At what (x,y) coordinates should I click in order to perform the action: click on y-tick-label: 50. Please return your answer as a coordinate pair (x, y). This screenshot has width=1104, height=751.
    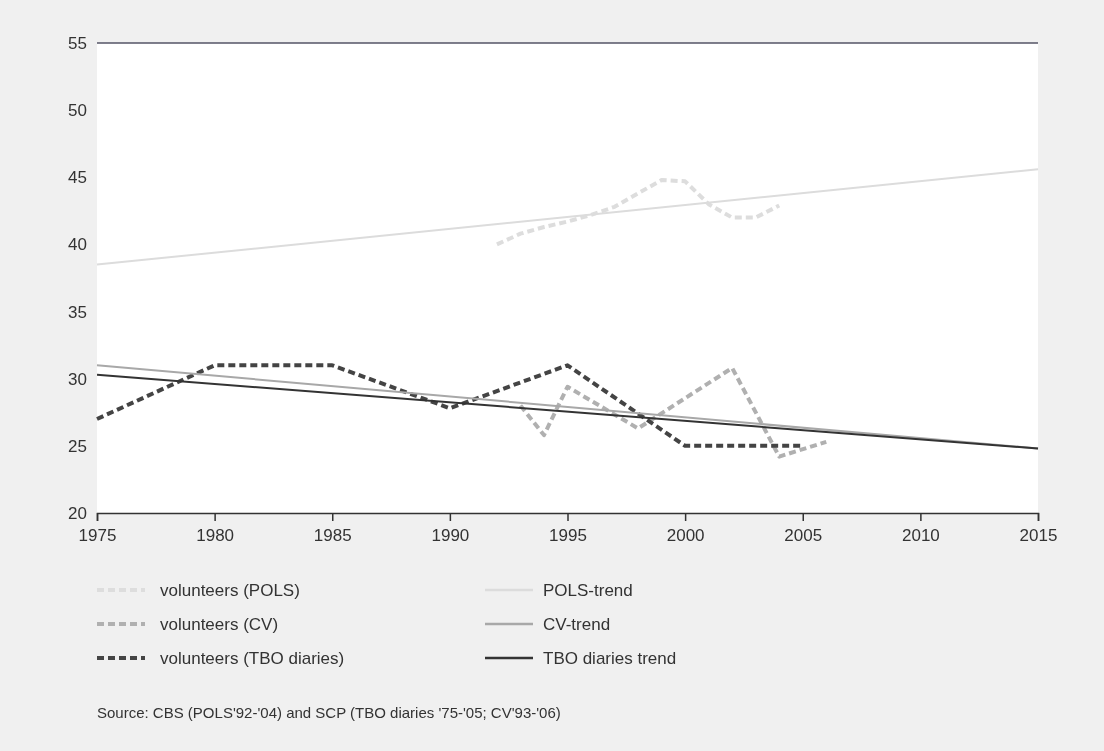
    Looking at the image, I should click on (77, 111).